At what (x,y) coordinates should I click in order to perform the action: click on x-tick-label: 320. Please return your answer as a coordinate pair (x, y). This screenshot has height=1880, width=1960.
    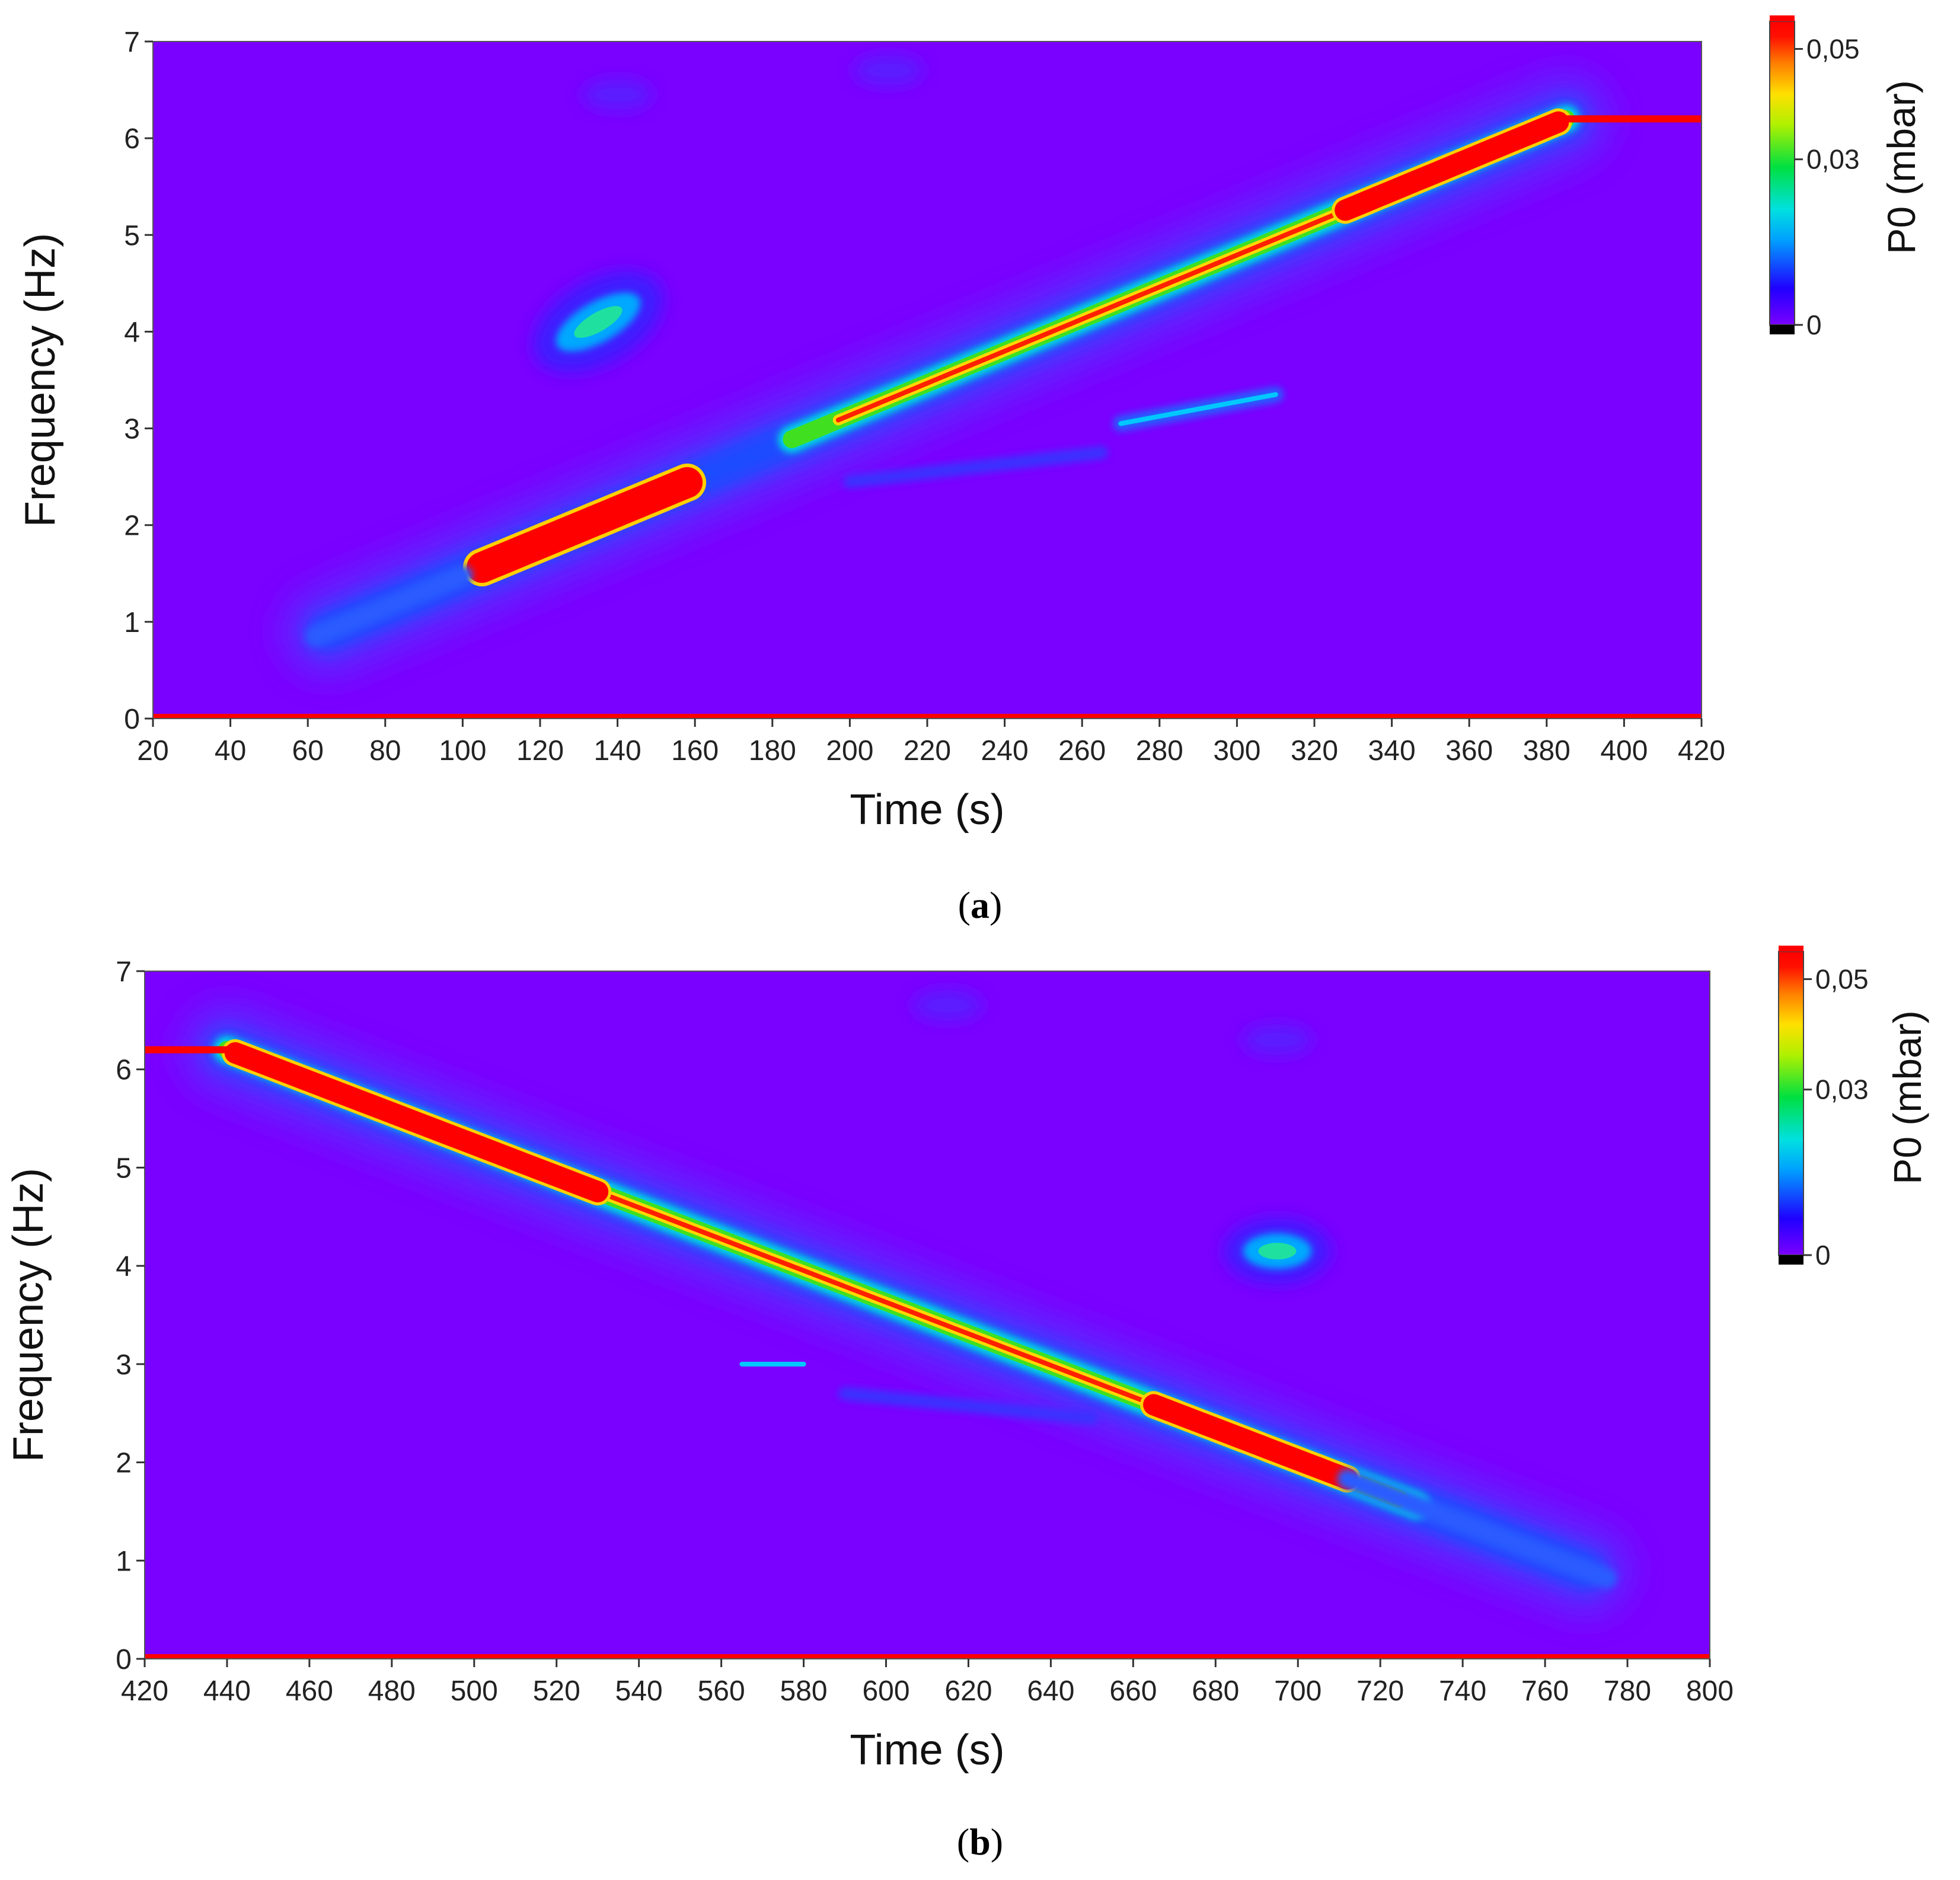
    Looking at the image, I should click on (1314, 751).